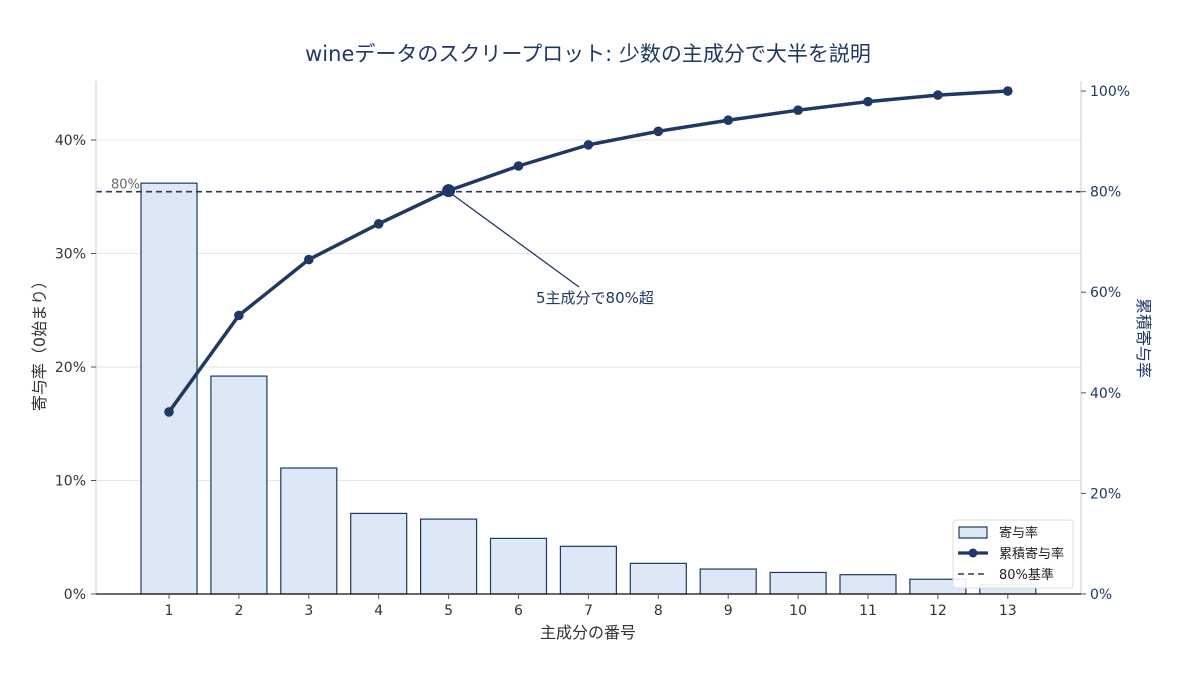 Image resolution: width=1200 pixels, height=679 pixels. What do you see at coordinates (1105, 293) in the screenshot?
I see `y-right-tick-label: 60%` at bounding box center [1105, 293].